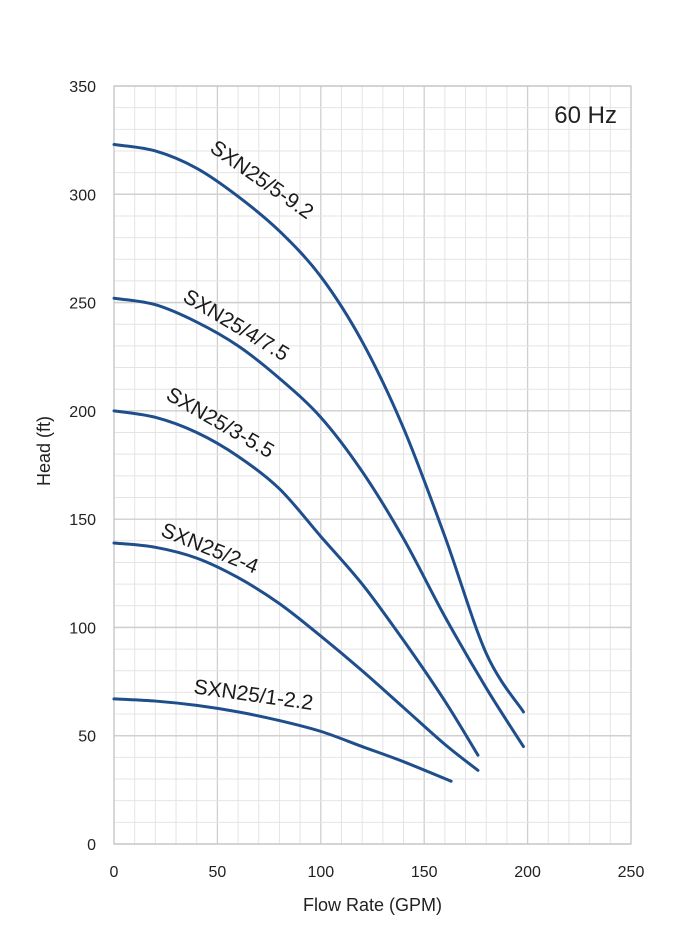  I want to click on x-tick-label: 150, so click(424, 872).